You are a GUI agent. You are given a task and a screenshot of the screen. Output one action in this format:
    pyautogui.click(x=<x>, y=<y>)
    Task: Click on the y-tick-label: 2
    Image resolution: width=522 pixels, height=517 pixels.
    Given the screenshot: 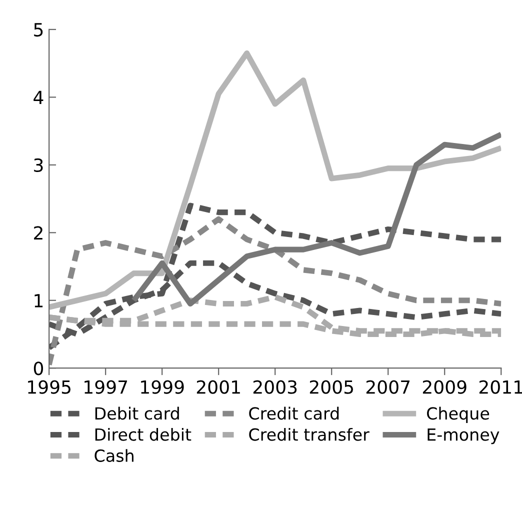 What is the action you would take?
    pyautogui.click(x=38, y=233)
    